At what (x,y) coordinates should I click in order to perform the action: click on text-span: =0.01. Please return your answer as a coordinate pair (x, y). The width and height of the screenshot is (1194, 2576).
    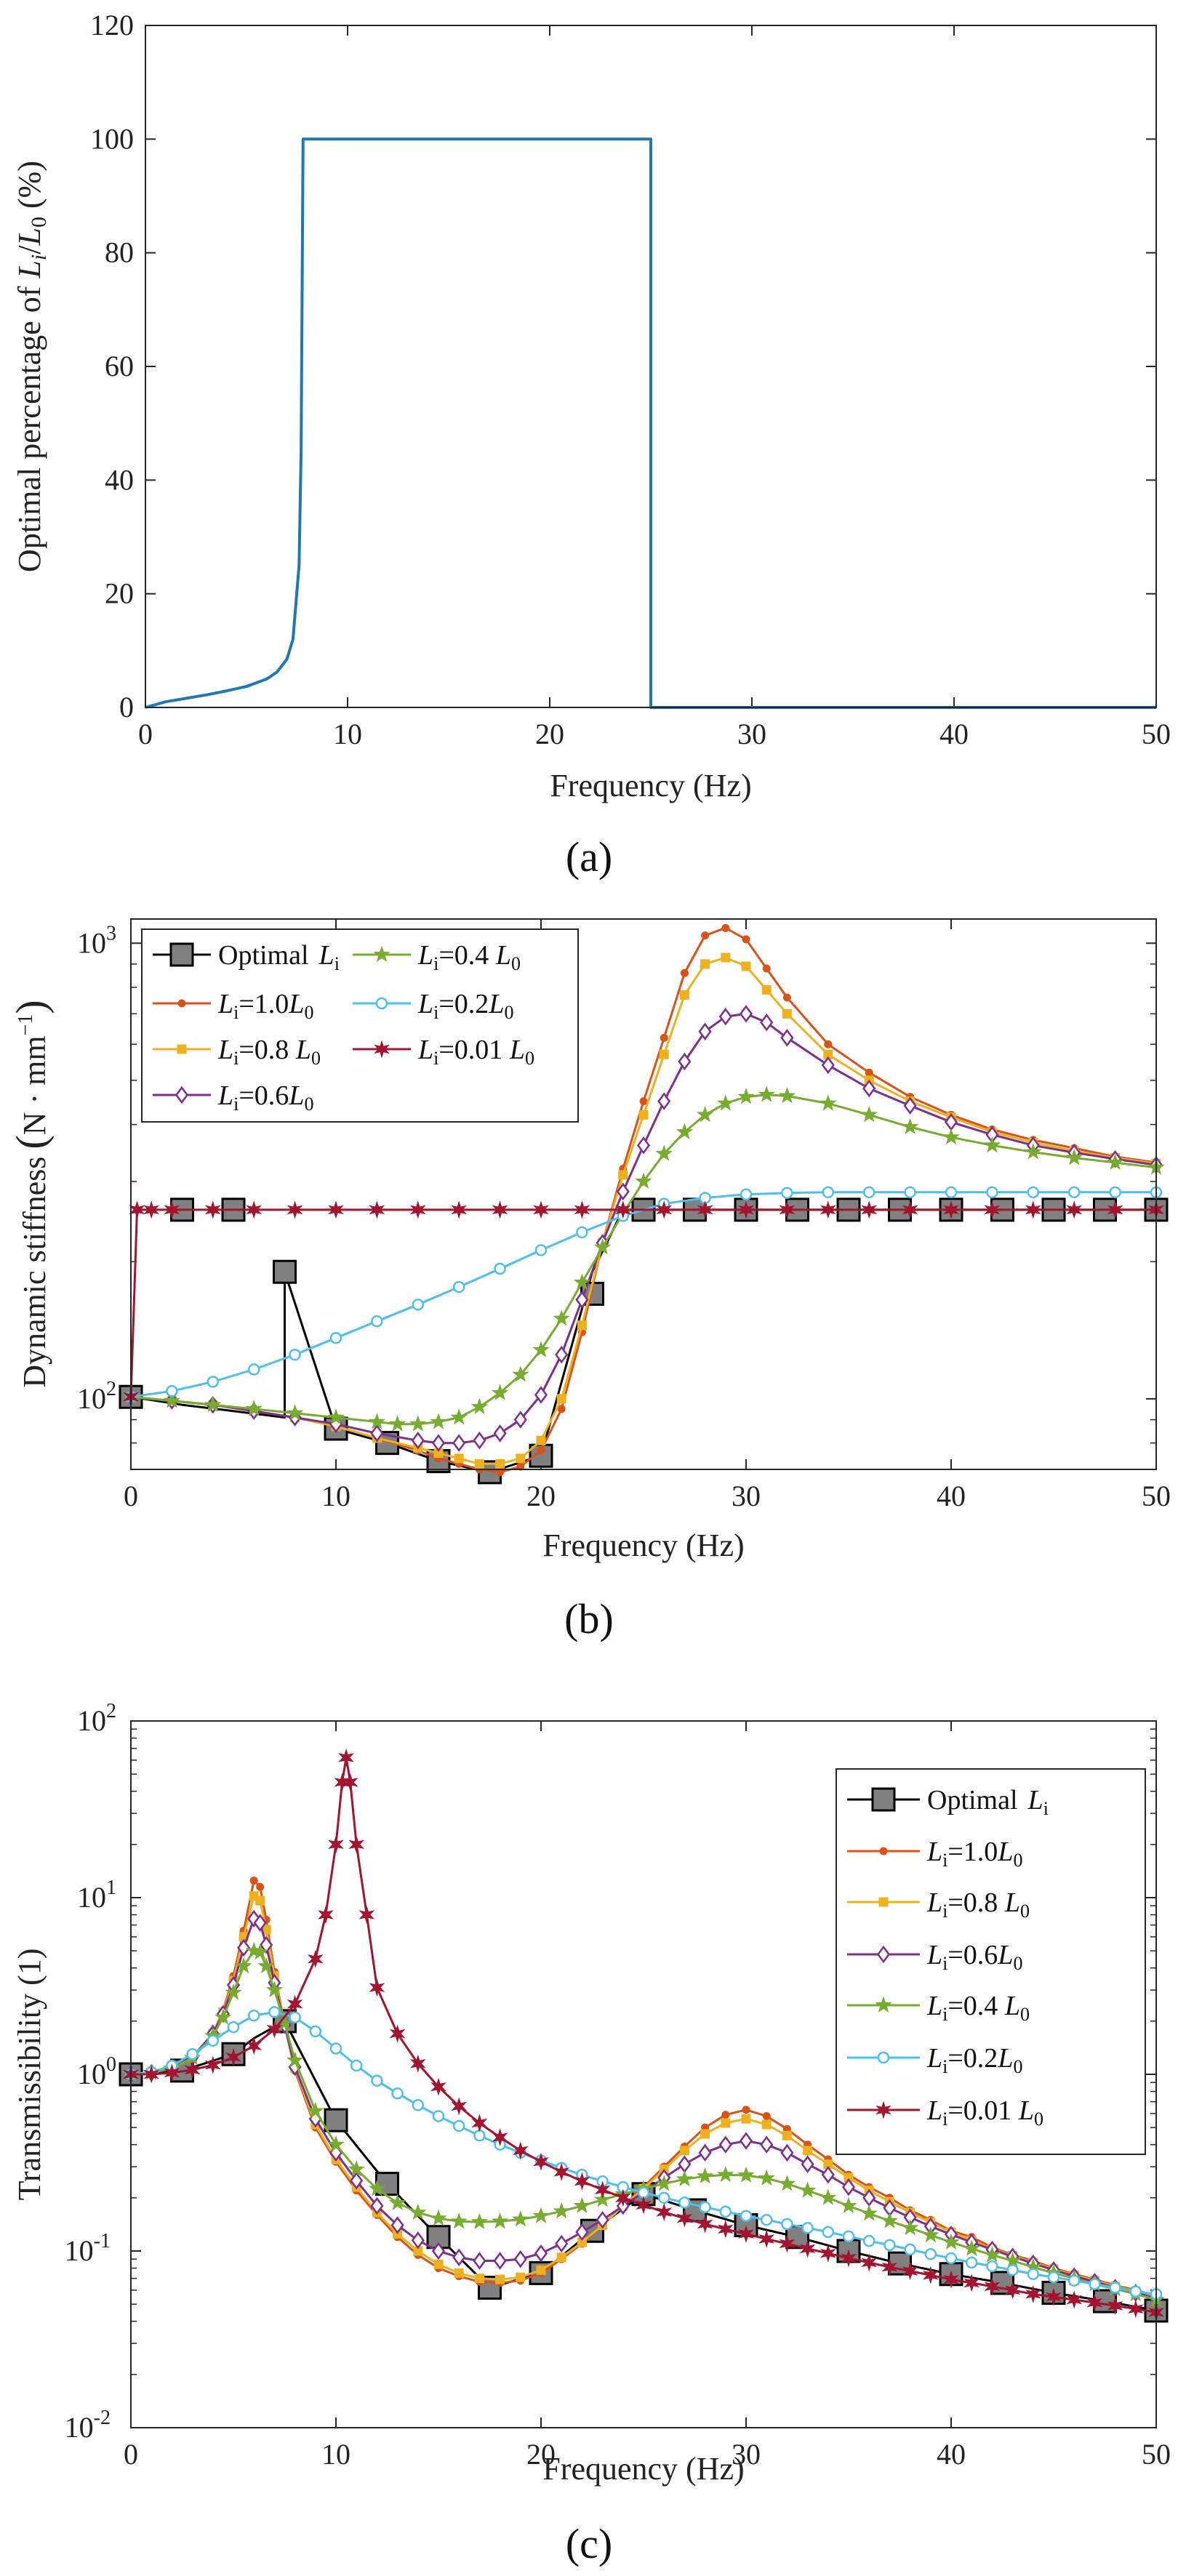
    Looking at the image, I should click on (982, 2110).